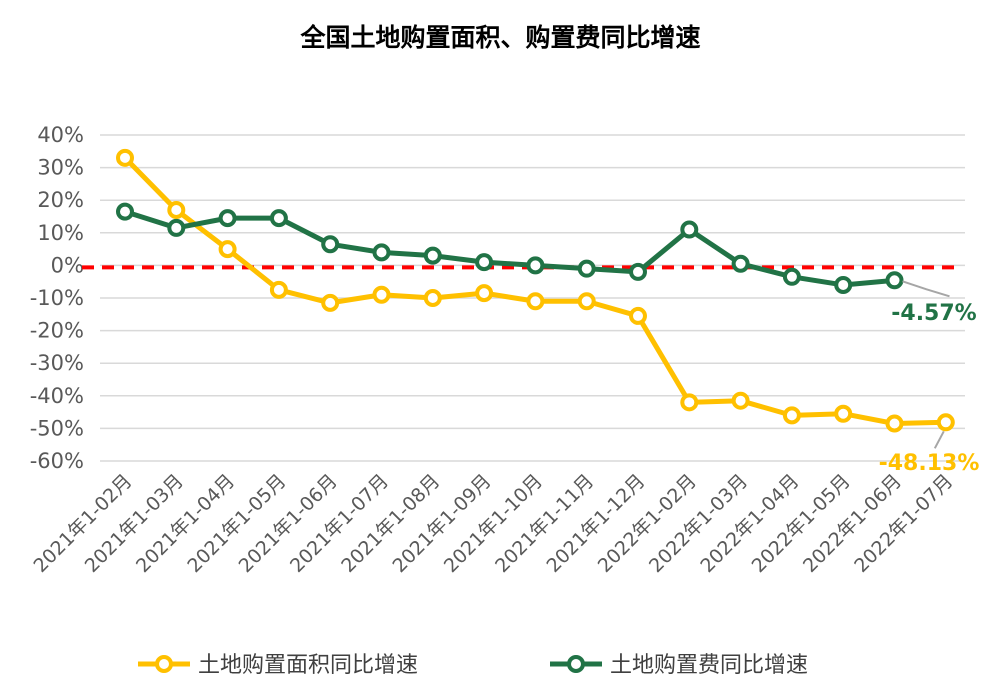  What do you see at coordinates (308, 665) in the screenshot?
I see `legend-label: 土地购置面积同比增速` at bounding box center [308, 665].